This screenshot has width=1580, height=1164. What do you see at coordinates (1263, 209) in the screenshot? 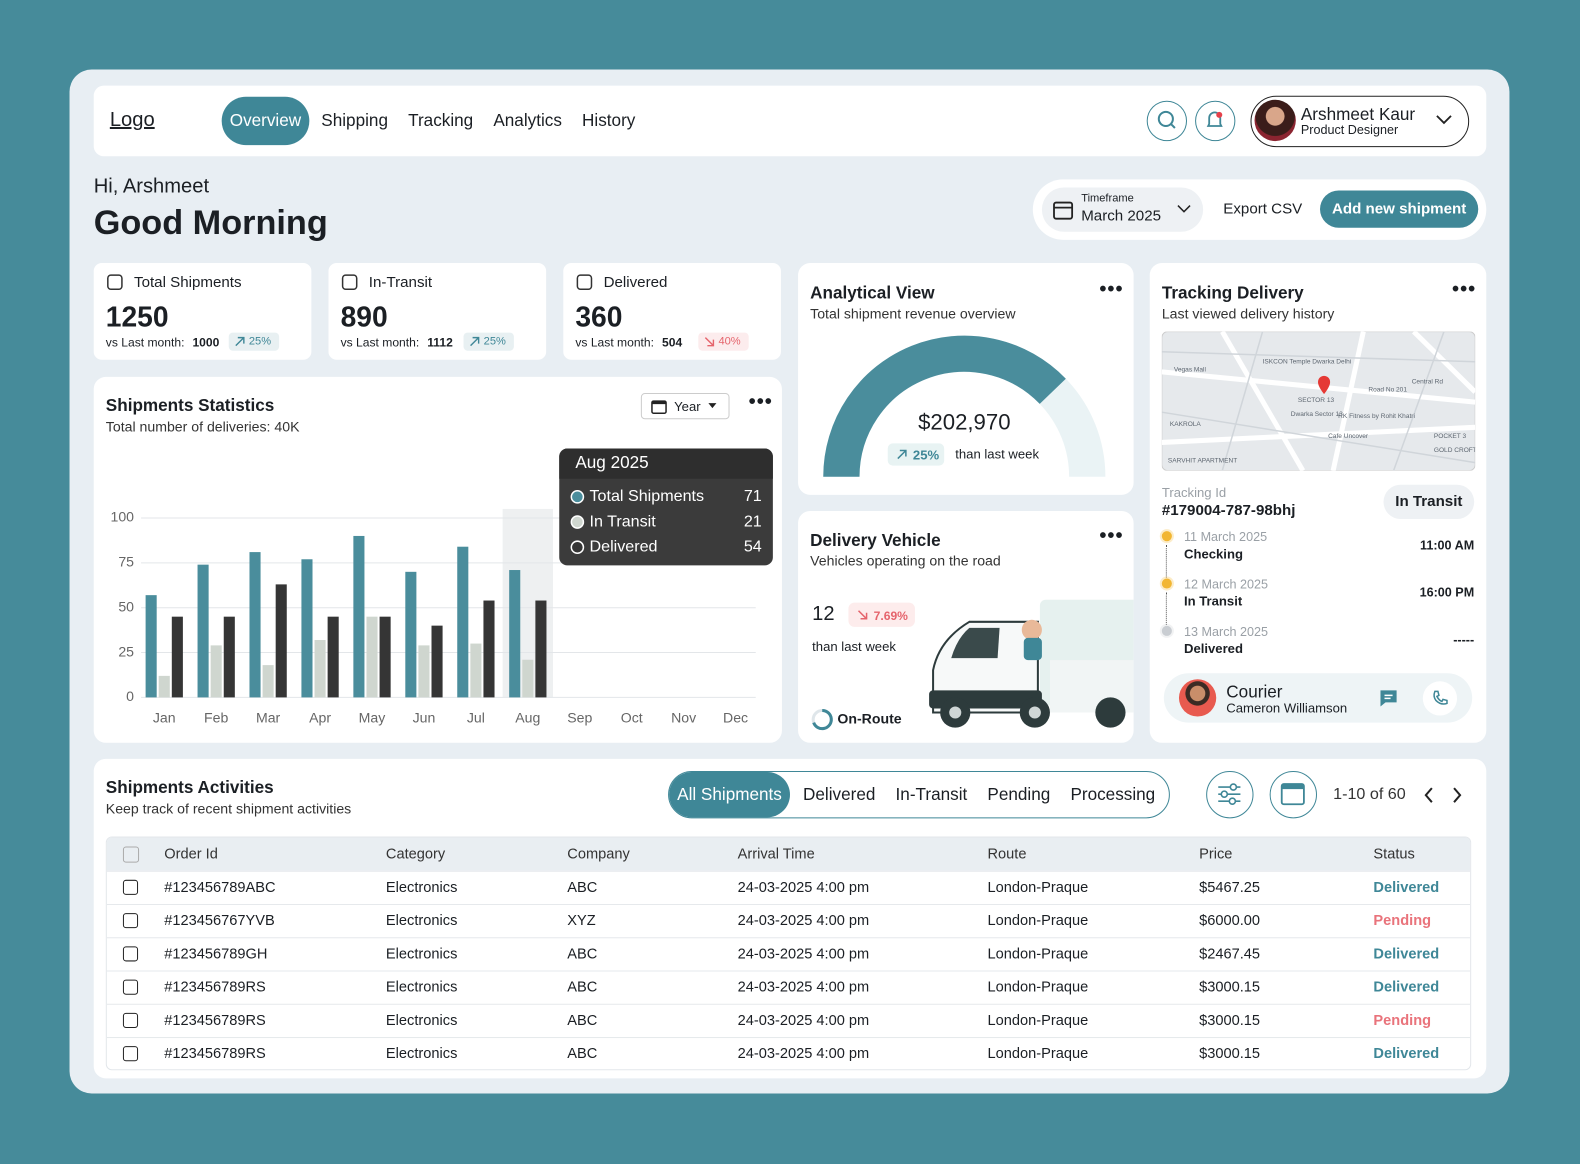
I see `export-button: Export CSV` at bounding box center [1263, 209].